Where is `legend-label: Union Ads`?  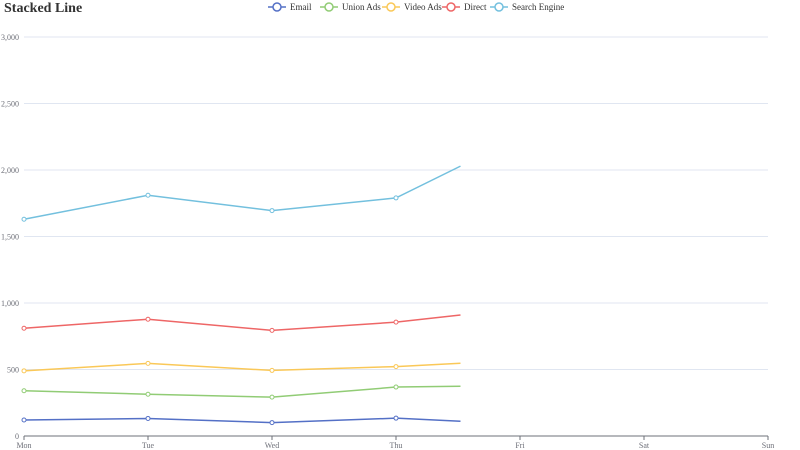
legend-label: Union Ads is located at coordinates (361, 7).